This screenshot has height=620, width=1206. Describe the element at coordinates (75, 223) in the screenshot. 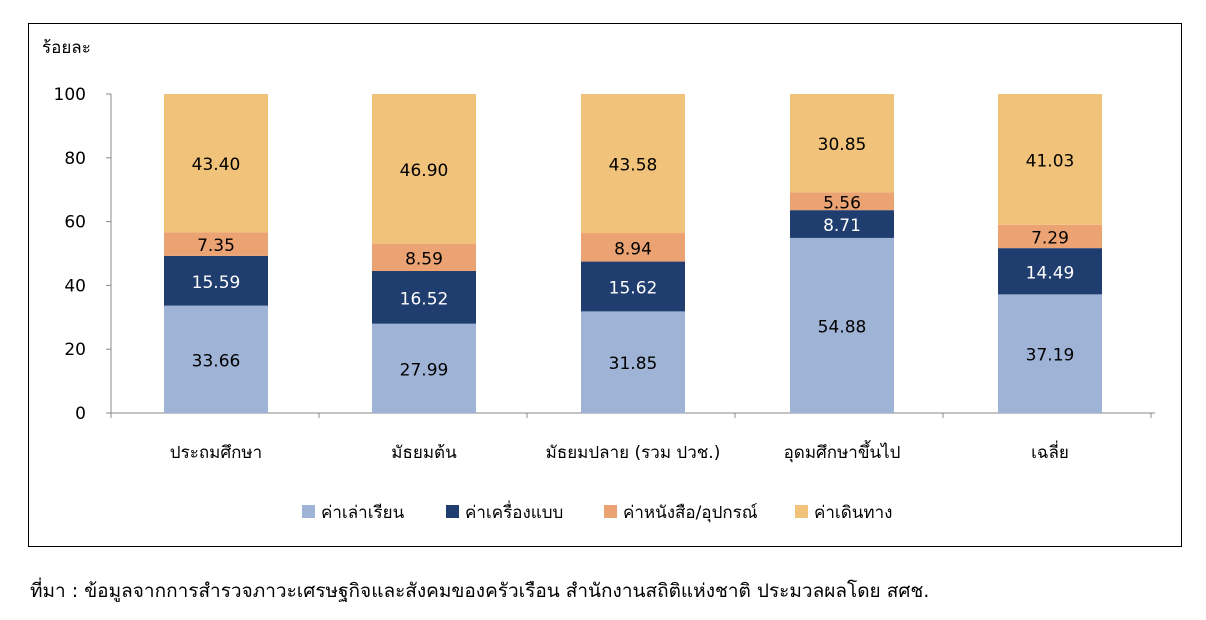

I see `y-tick-label: 60` at that location.